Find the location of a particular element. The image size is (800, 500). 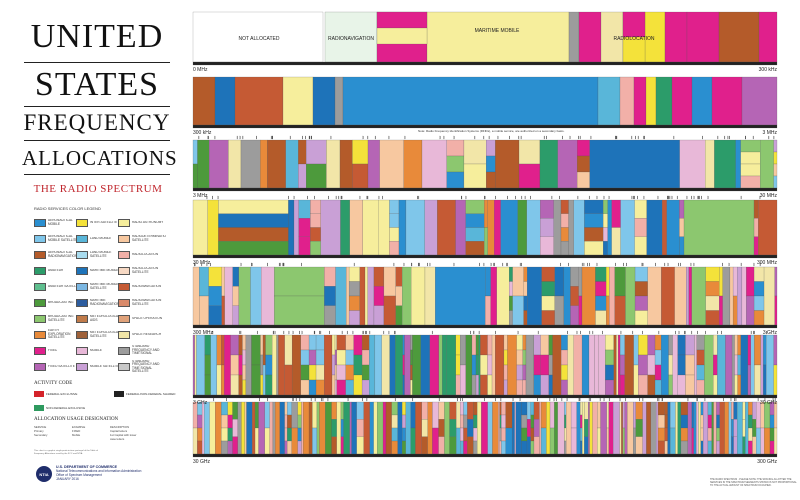

title-divider is located at coordinates (97, 62).